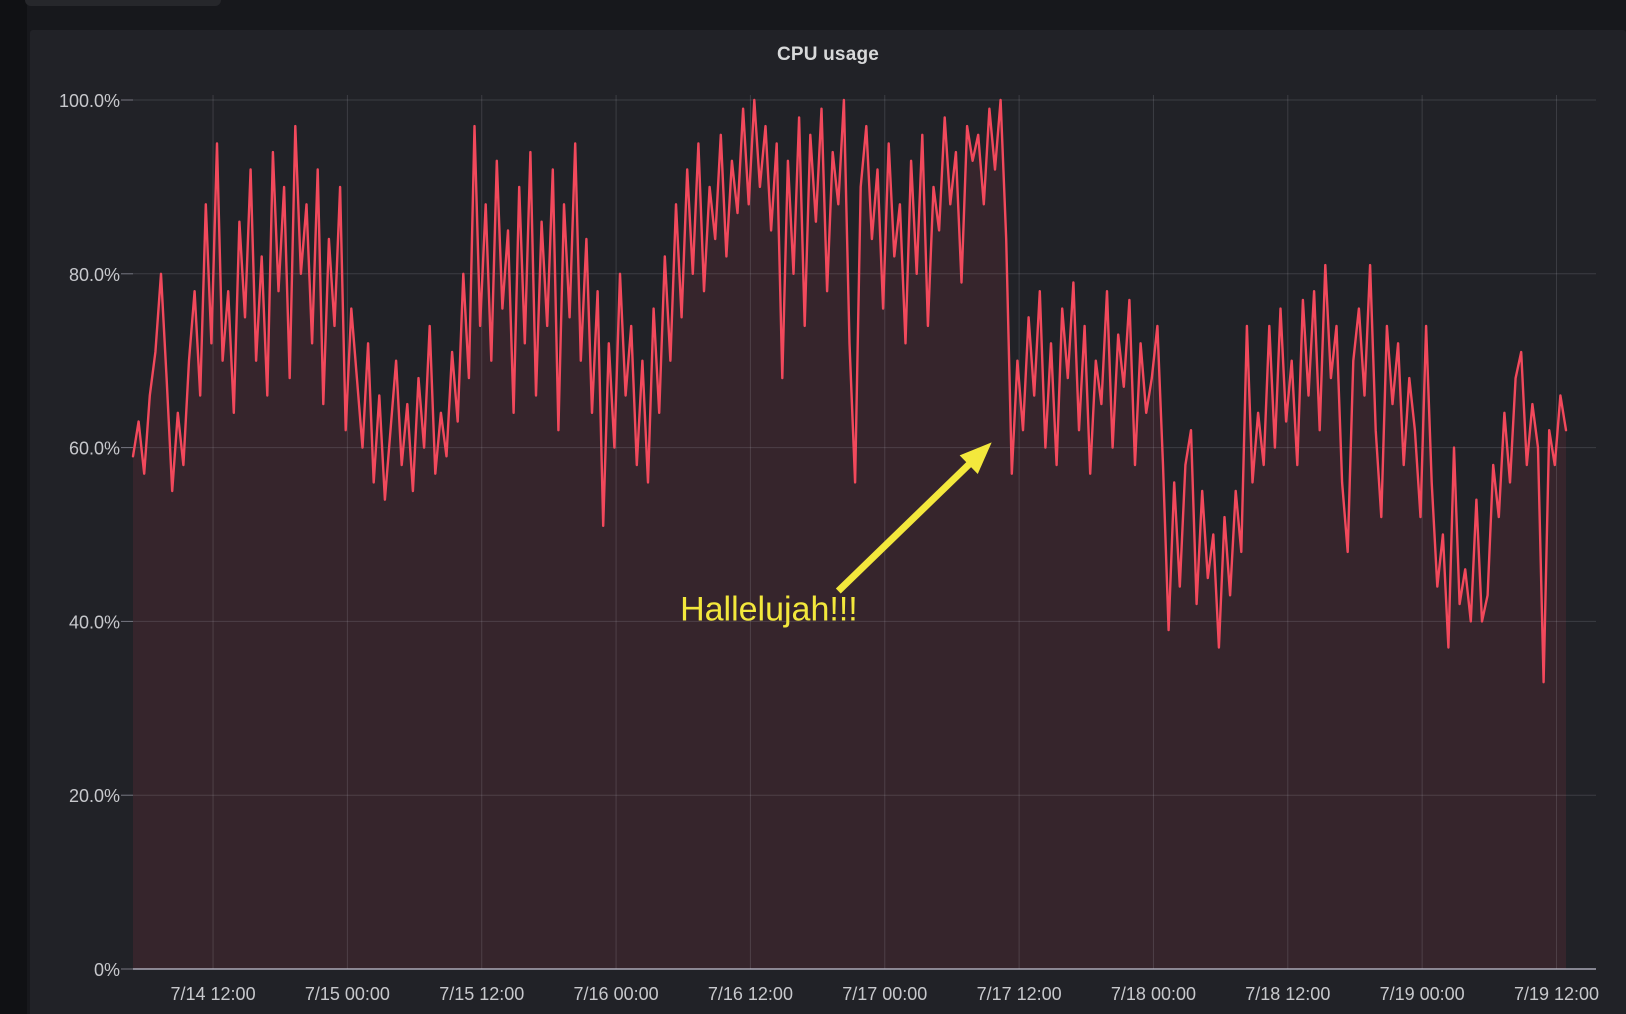 This screenshot has width=1626, height=1014. Describe the element at coordinates (905, 525) in the screenshot. I see `annotation-arrow-shaft` at that location.